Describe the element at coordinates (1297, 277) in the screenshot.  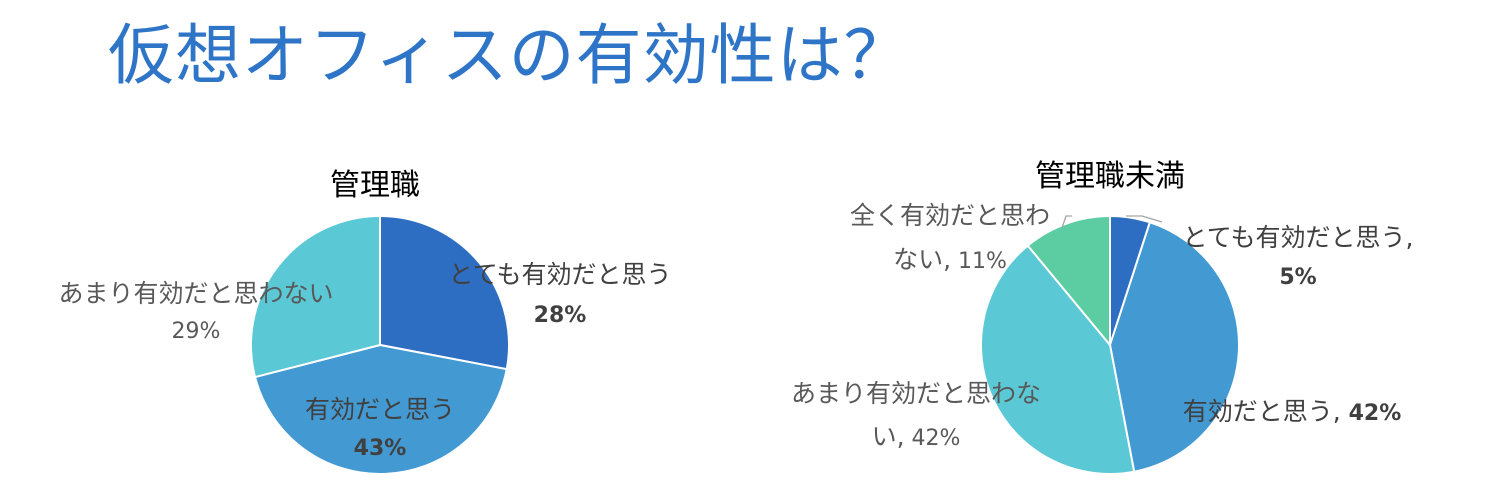
I see `slice-value-very-effective-2: 5%` at that location.